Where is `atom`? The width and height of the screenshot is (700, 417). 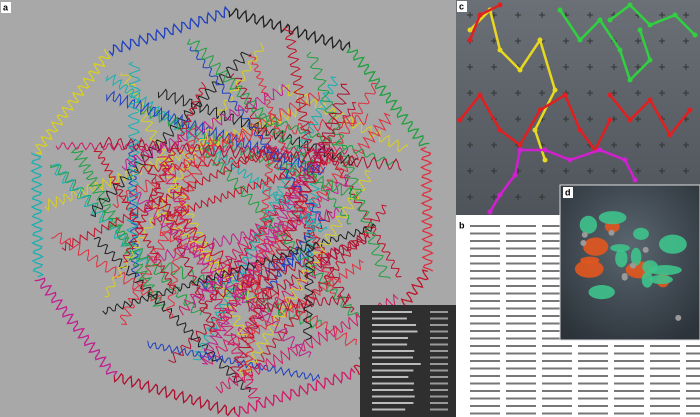
atom is located at coordinates (583, 243).